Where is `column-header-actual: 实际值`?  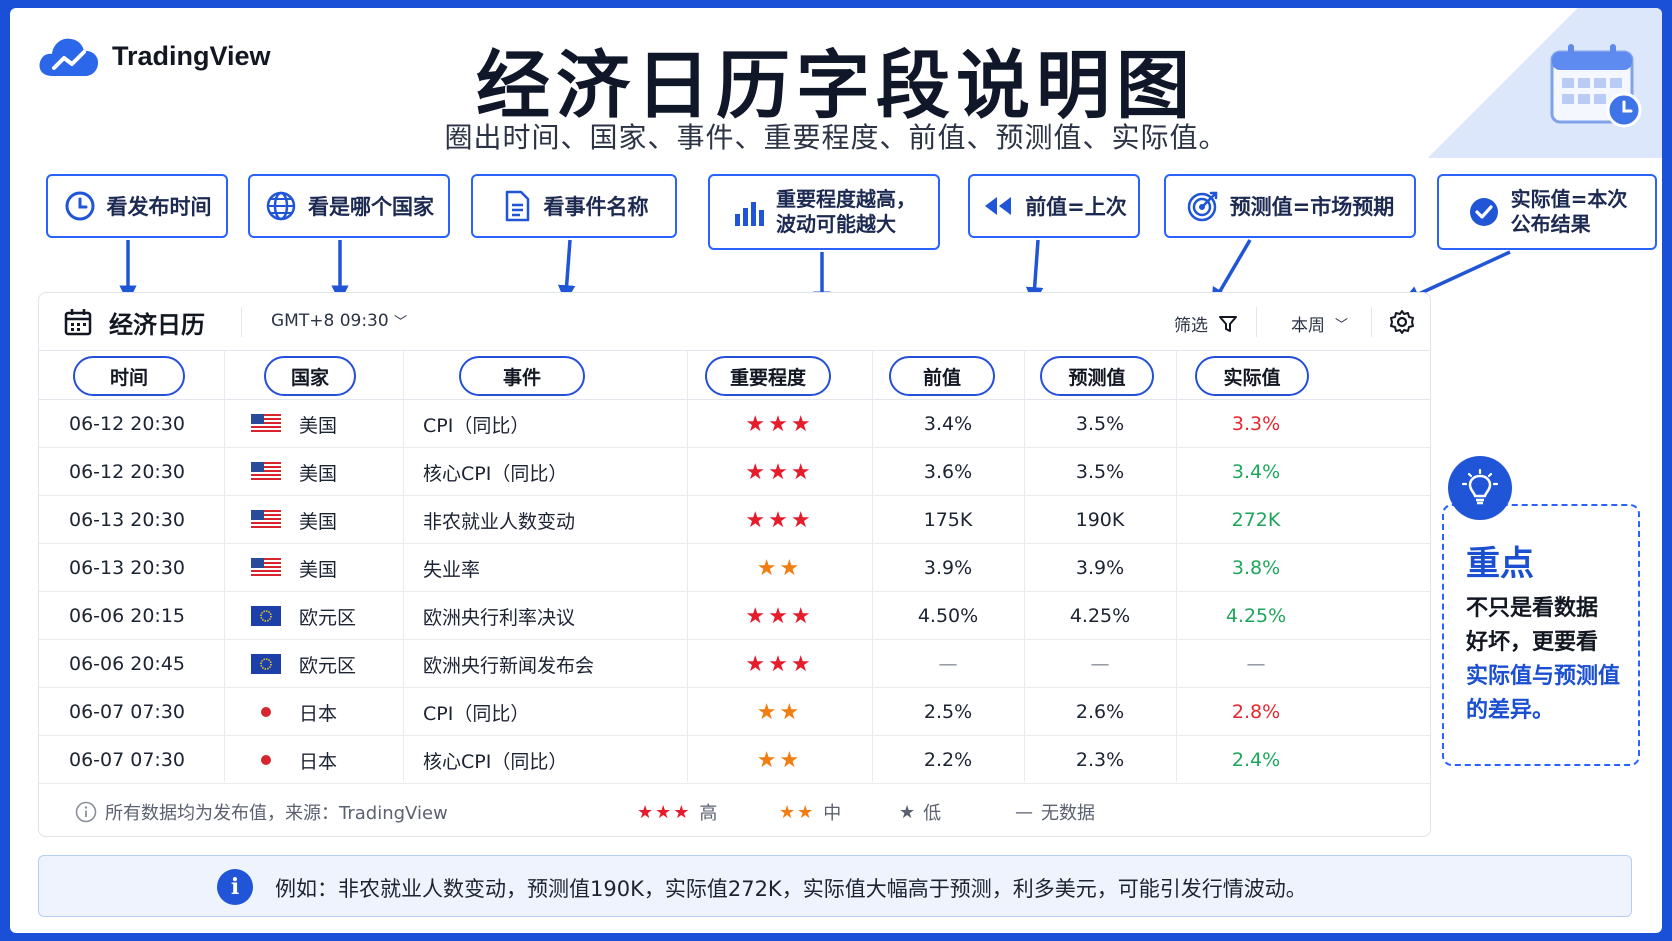
column-header-actual: 实际值 is located at coordinates (1252, 376).